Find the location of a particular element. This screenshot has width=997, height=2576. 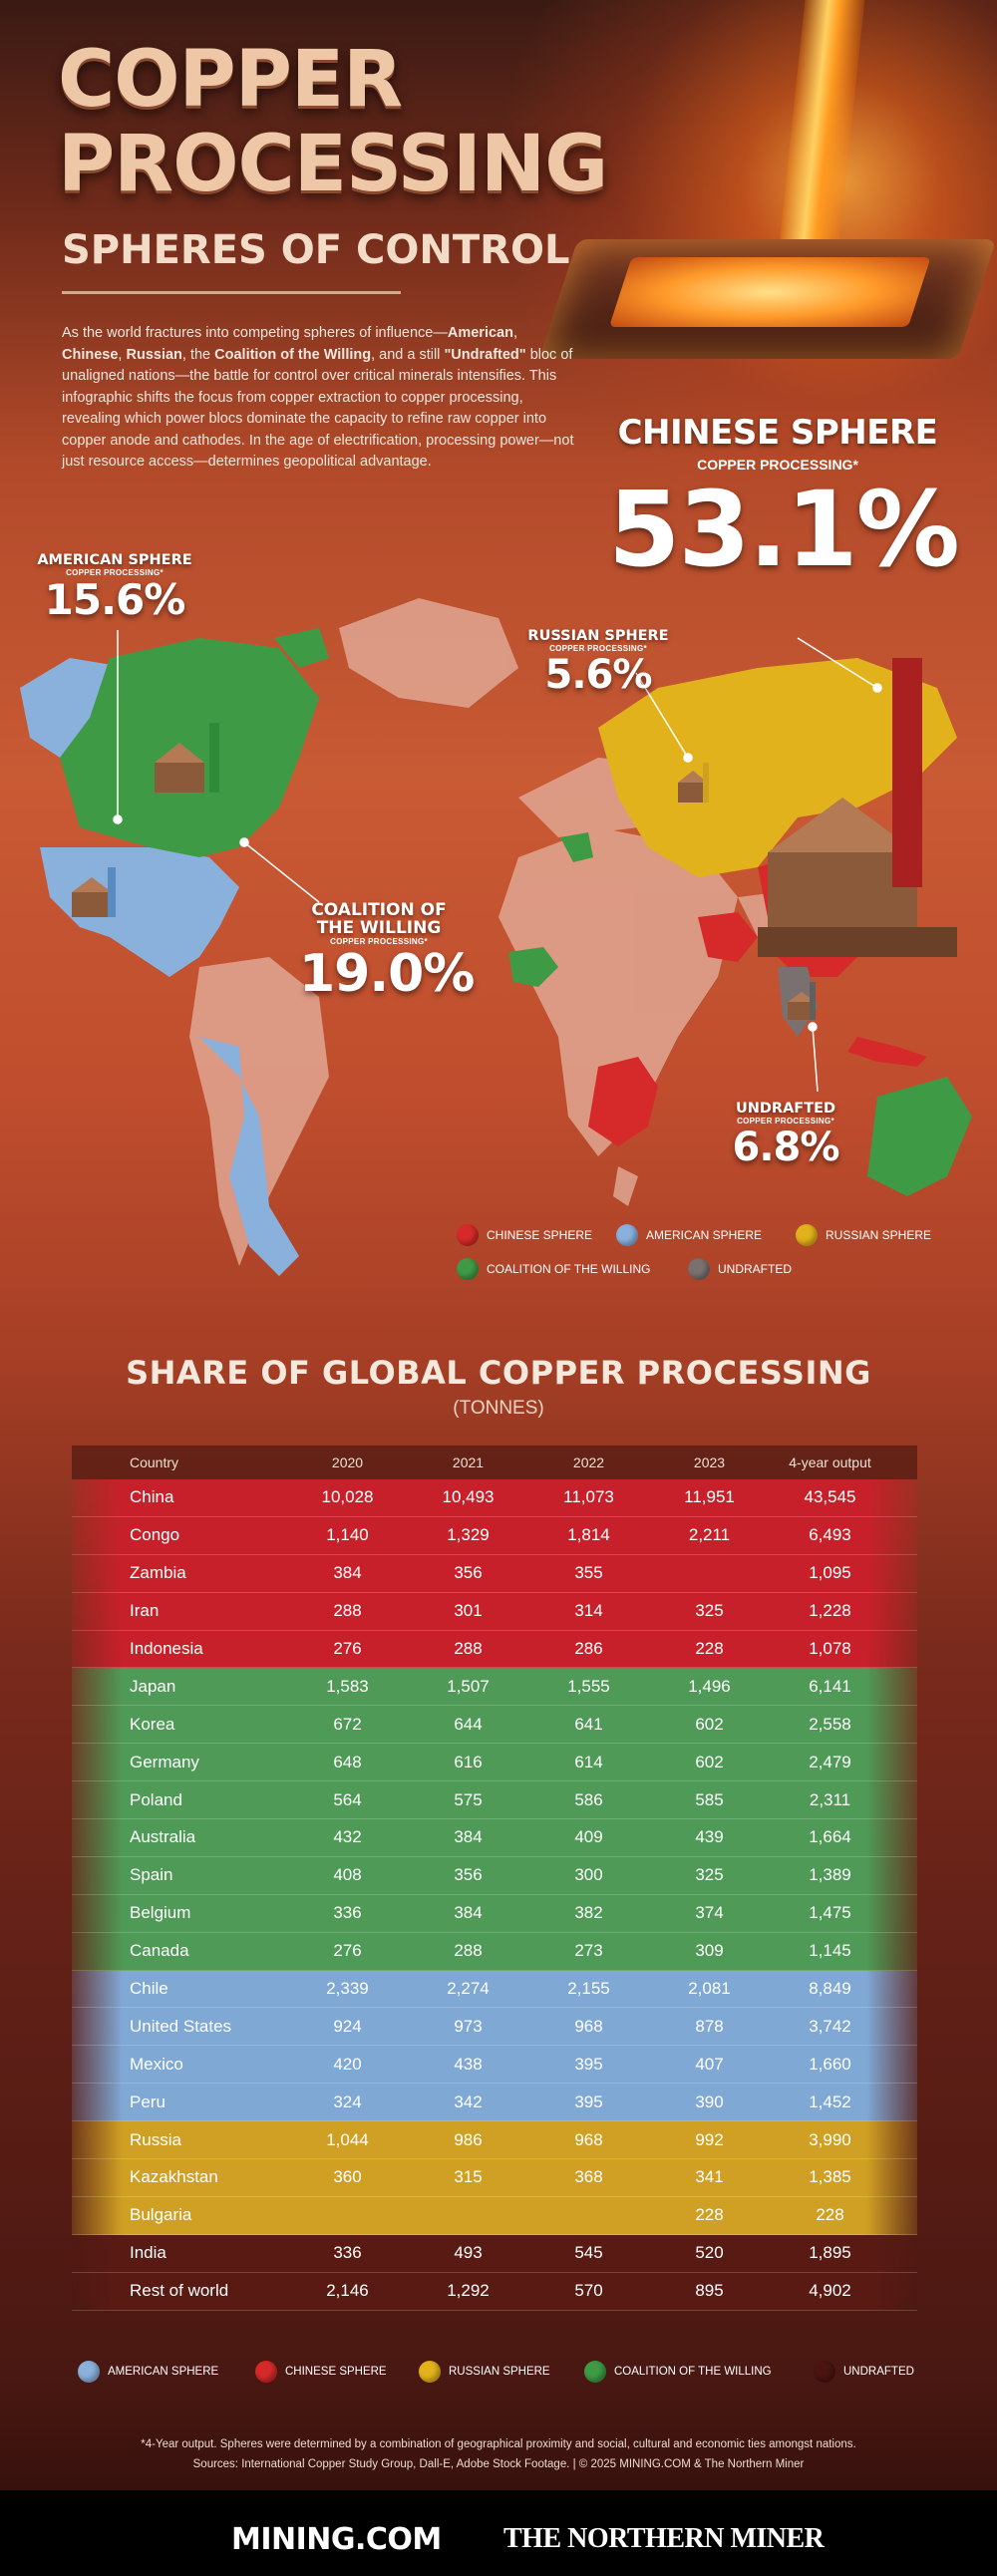

table-row: China 10,028 10,493 11,073 11,951 43,545 is located at coordinates (494, 1498).